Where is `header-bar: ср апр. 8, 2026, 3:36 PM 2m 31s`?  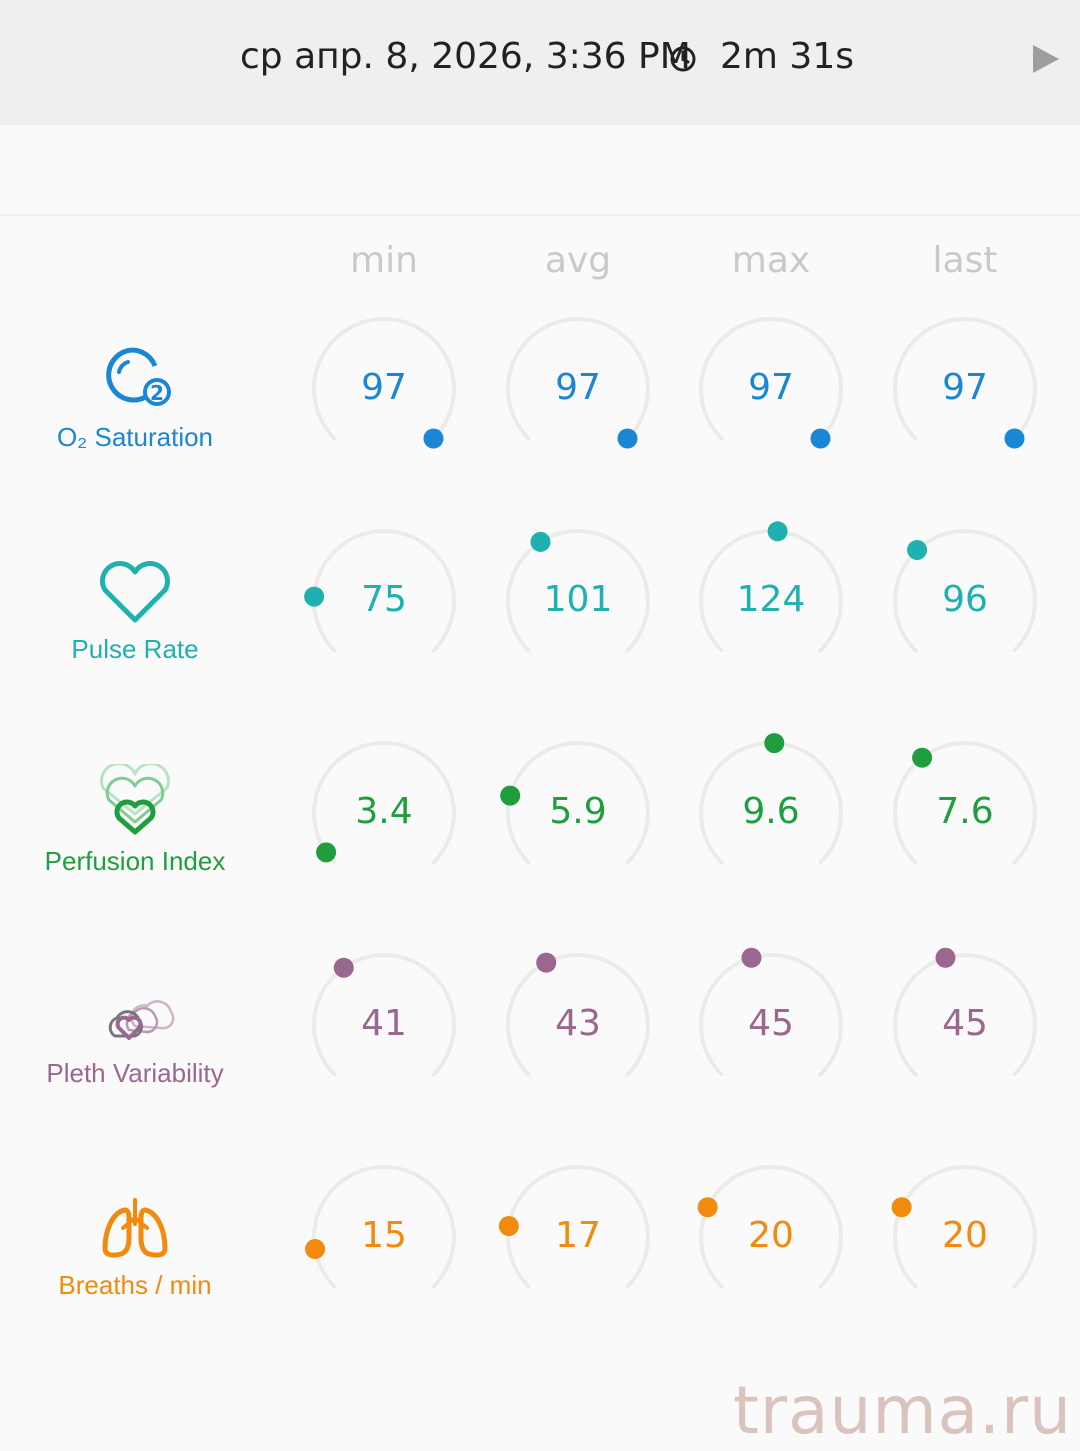
header-bar: ср апр. 8, 2026, 3:36 PM 2m 31s is located at coordinates (540, 62).